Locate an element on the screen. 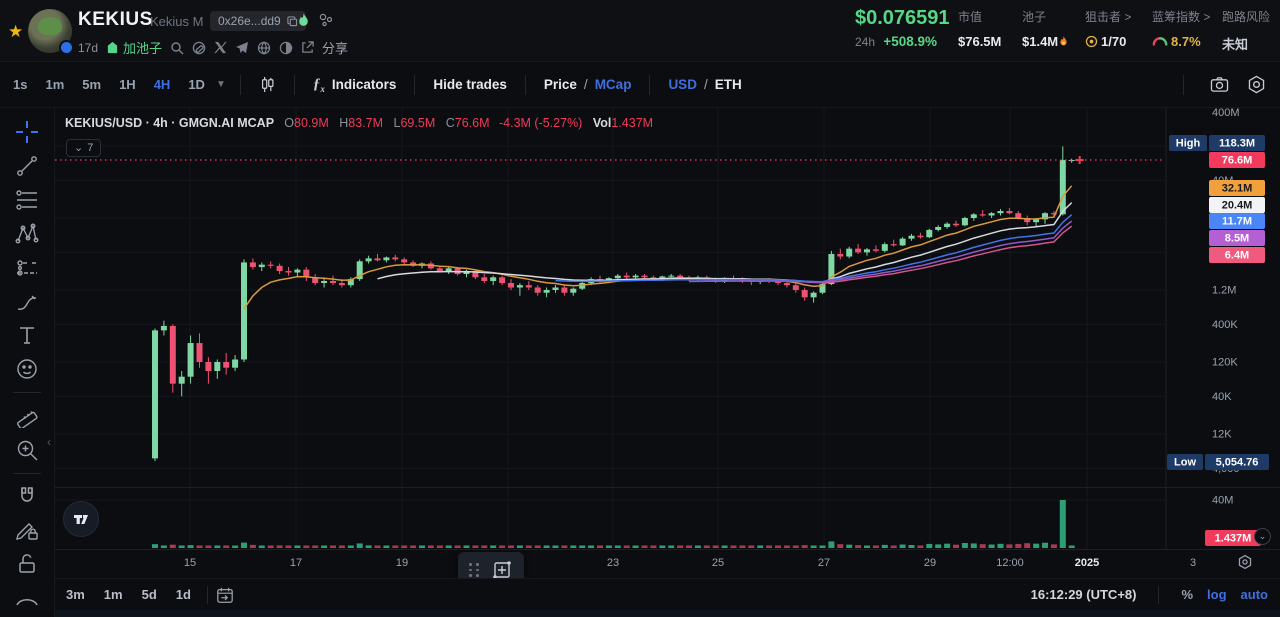 Image resolution: width=1280 pixels, height=617 pixels. candle-style-button is located at coordinates (267, 84).